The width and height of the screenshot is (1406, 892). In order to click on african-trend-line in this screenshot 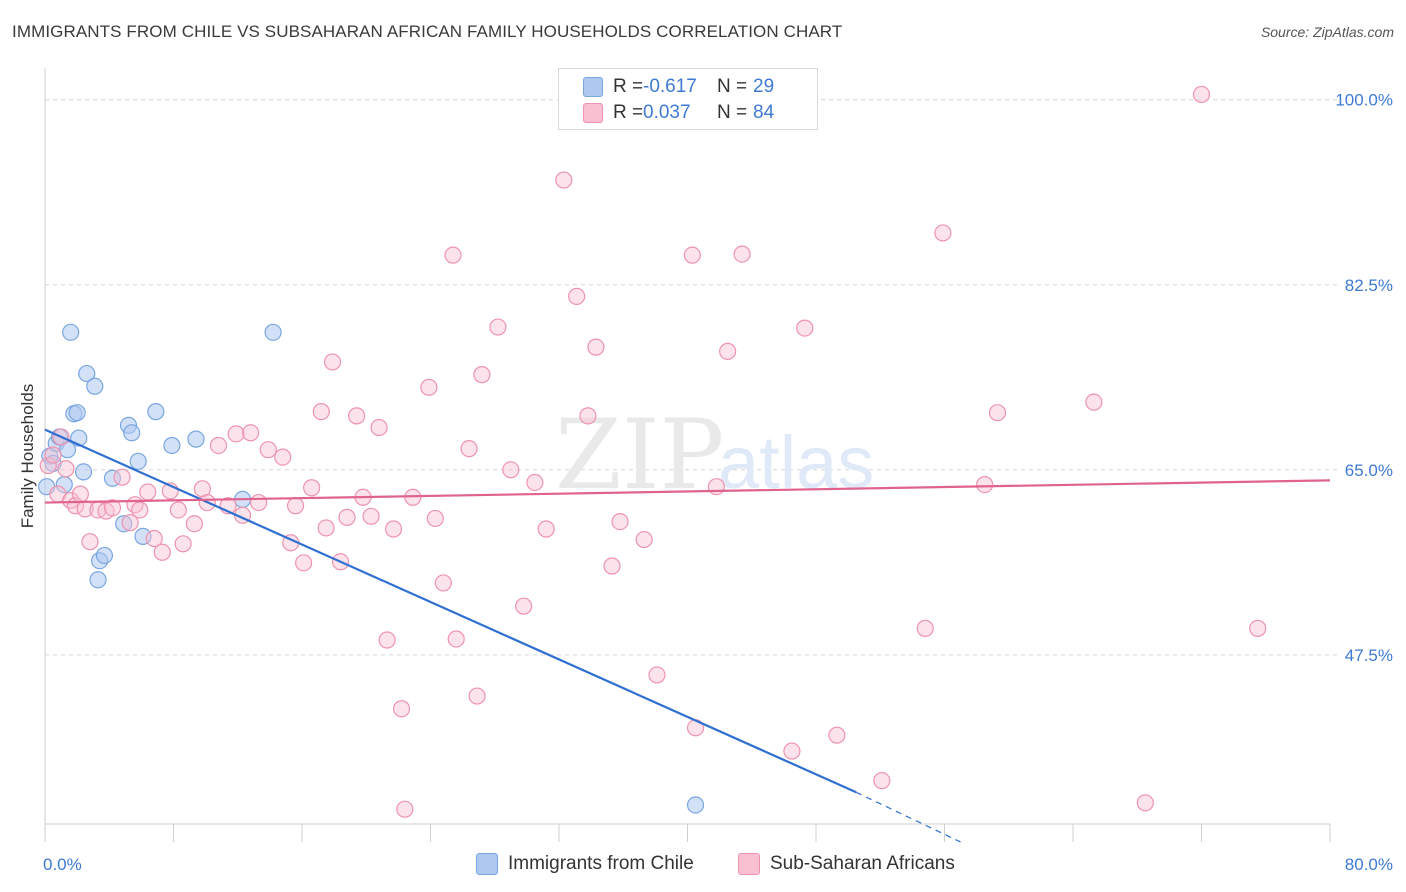, I will do `click(687, 491)`.